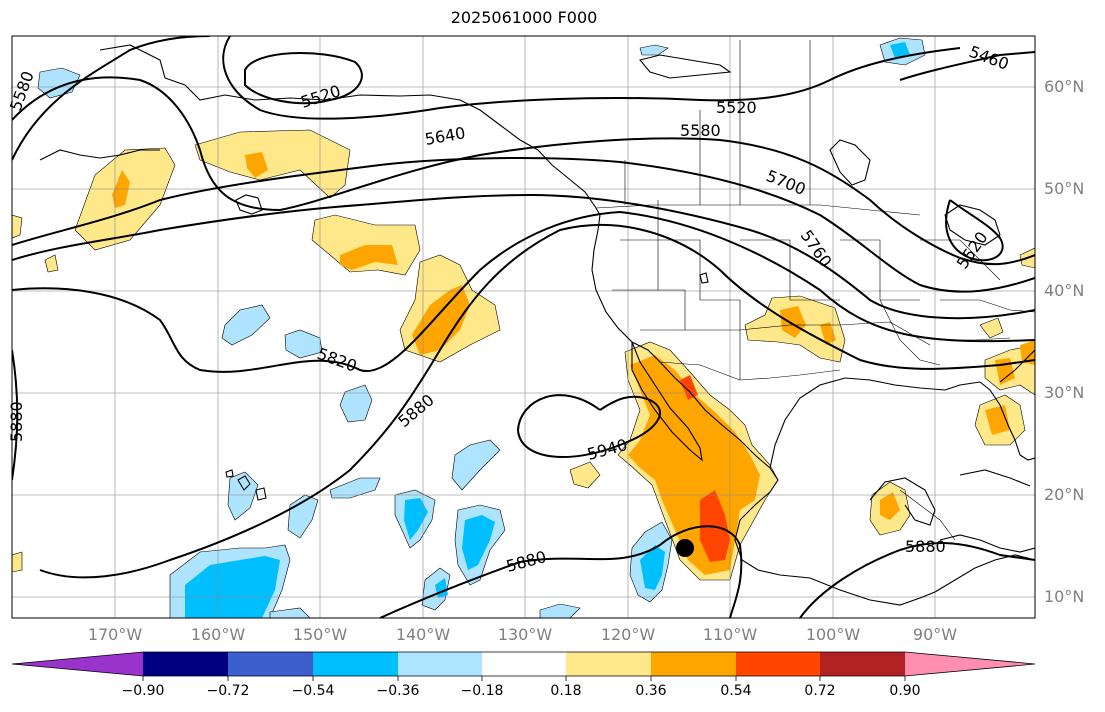 This screenshot has width=1105, height=712. What do you see at coordinates (482, 691) in the screenshot?
I see `colorbar-tick-label: −0.18` at bounding box center [482, 691].